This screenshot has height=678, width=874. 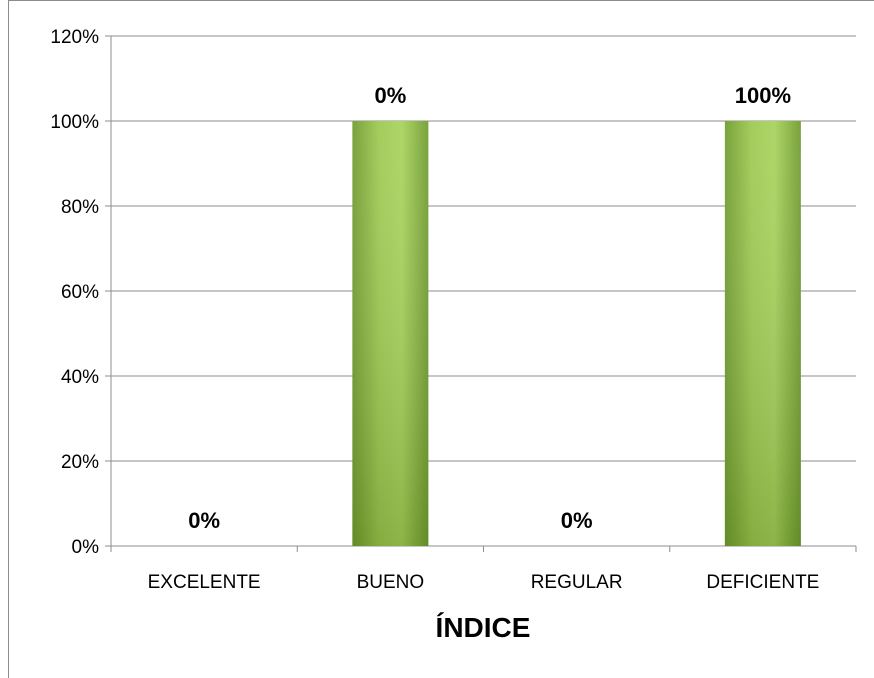 What do you see at coordinates (80, 462) in the screenshot?
I see `y-tick-label: 20%` at bounding box center [80, 462].